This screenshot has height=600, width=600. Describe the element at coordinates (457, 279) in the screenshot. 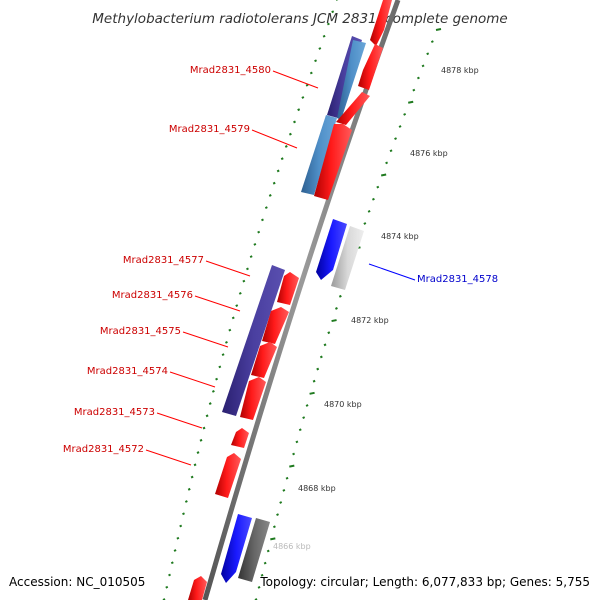

I see `gene-label-mrad2831-4578: Mrad2831_4578` at that location.